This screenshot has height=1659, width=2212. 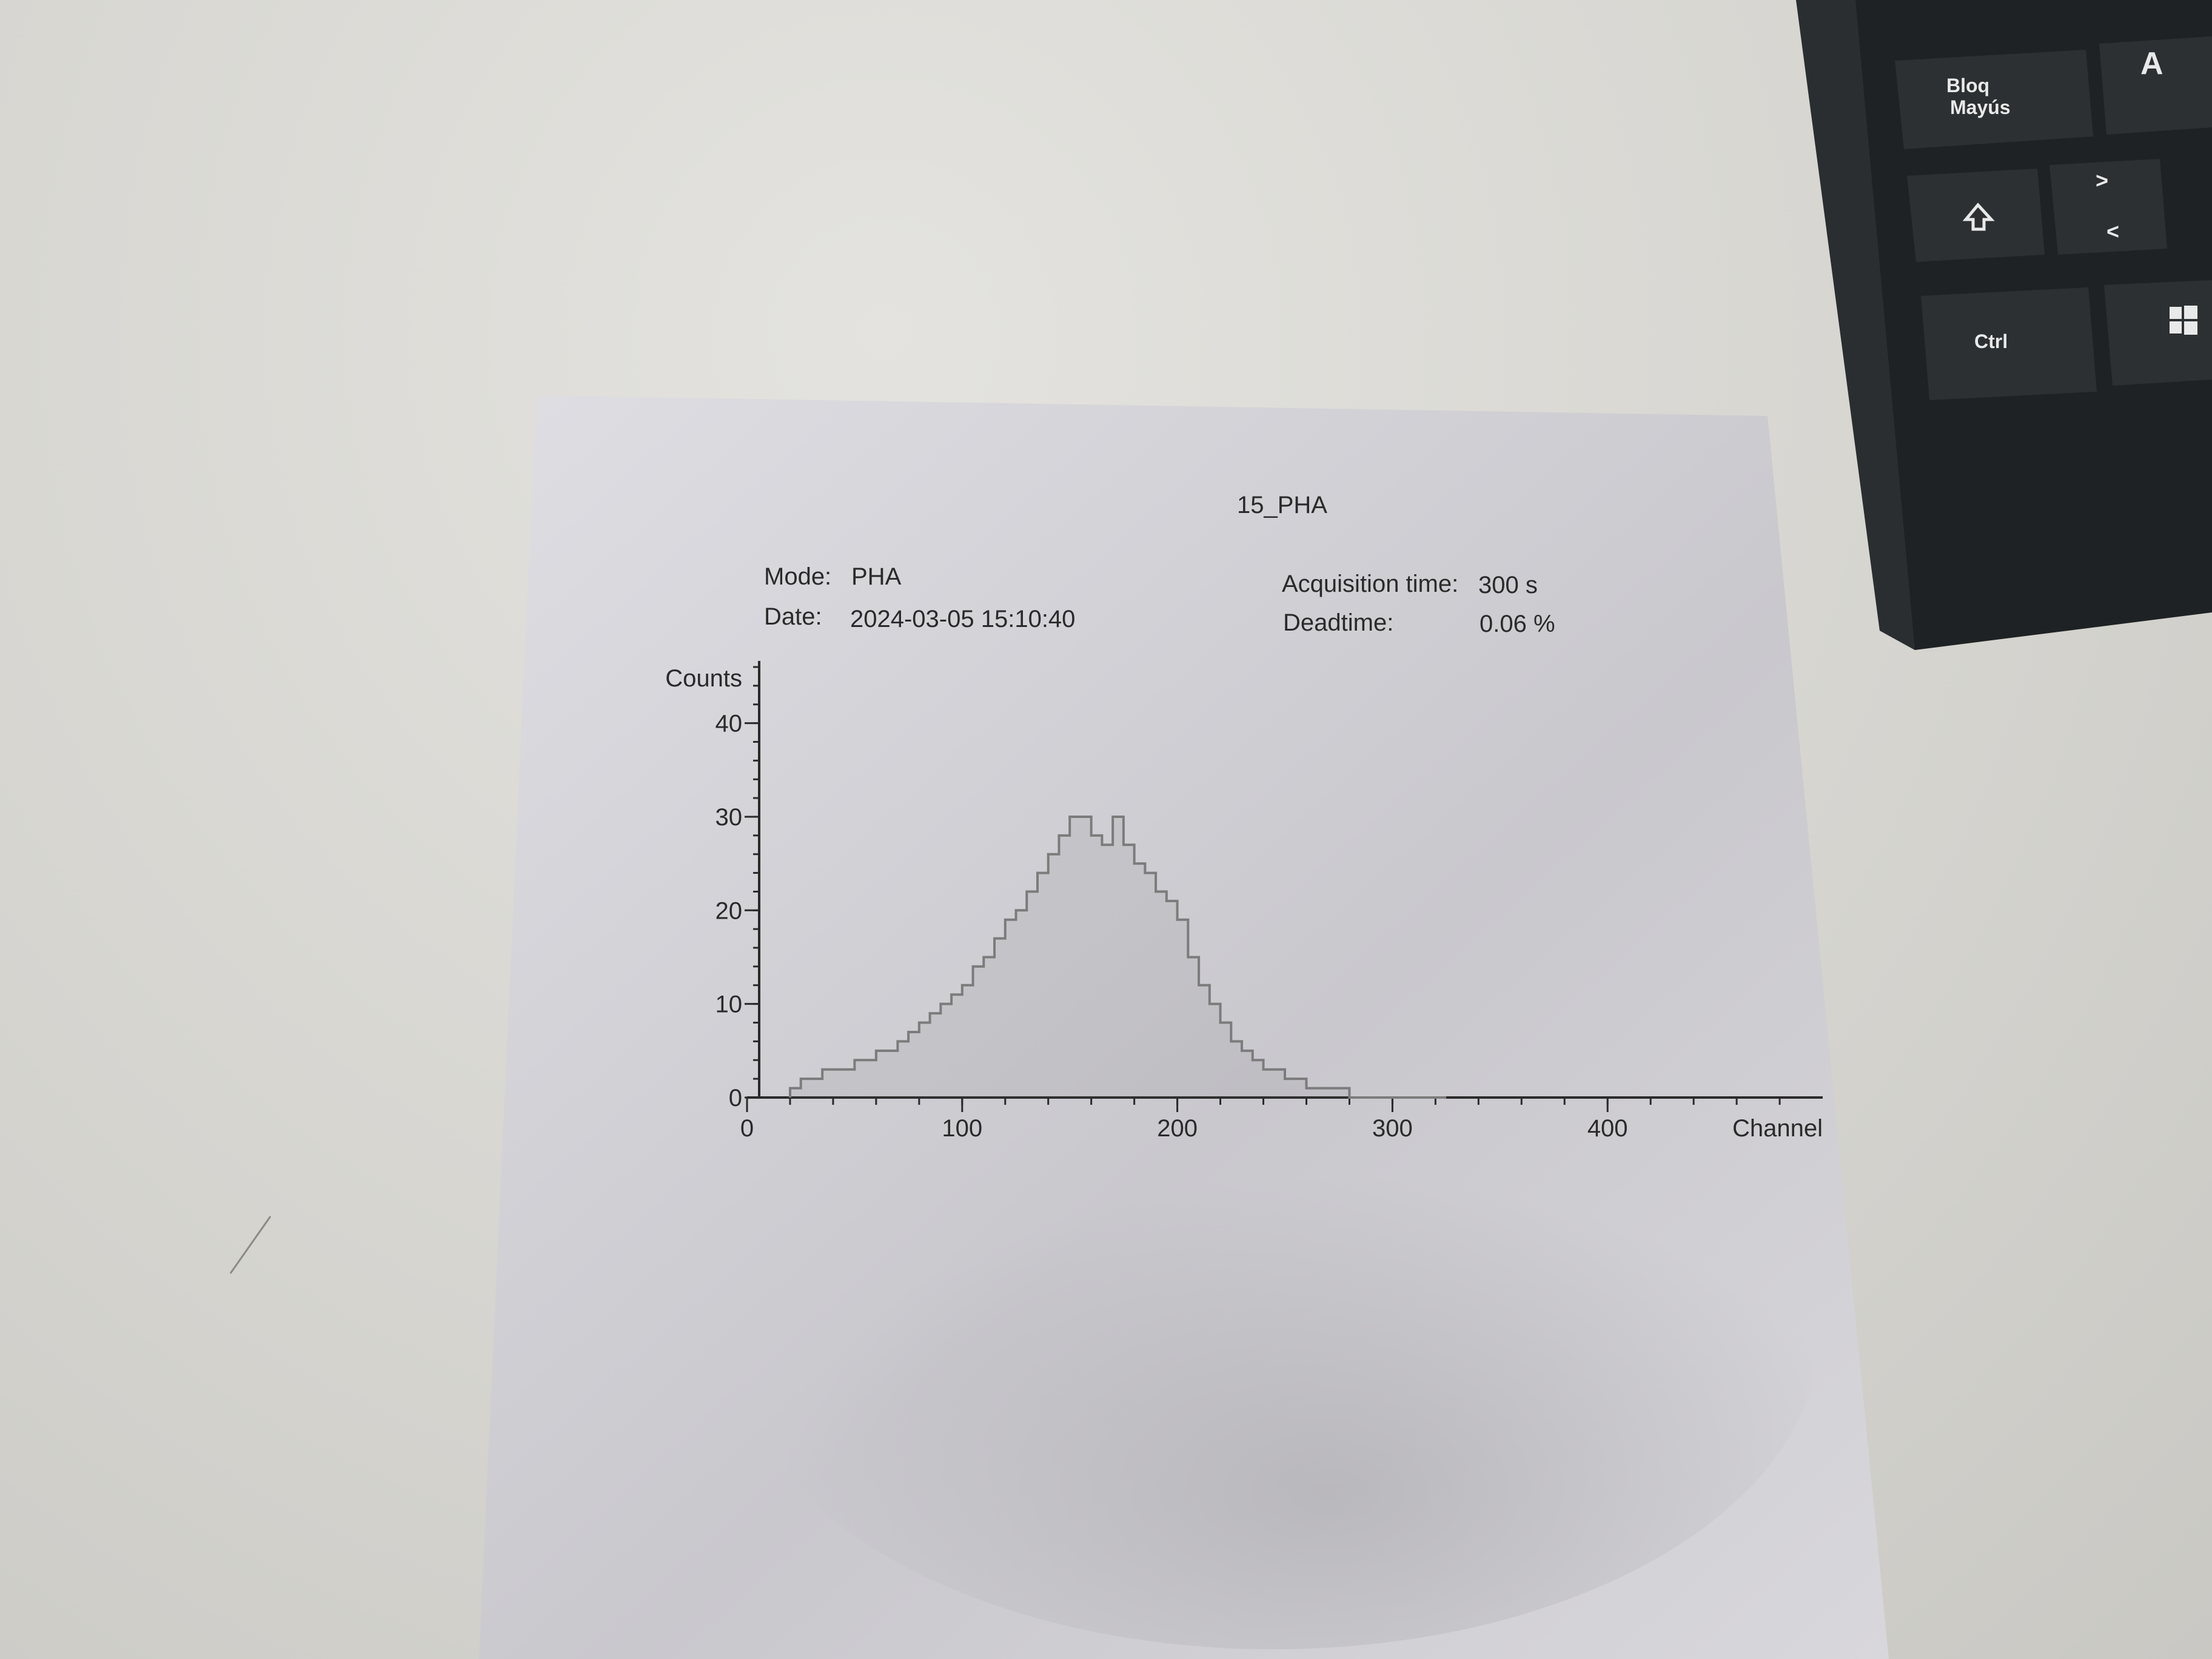 What do you see at coordinates (1392, 1128) in the screenshot?
I see `x-tick-label: 300` at bounding box center [1392, 1128].